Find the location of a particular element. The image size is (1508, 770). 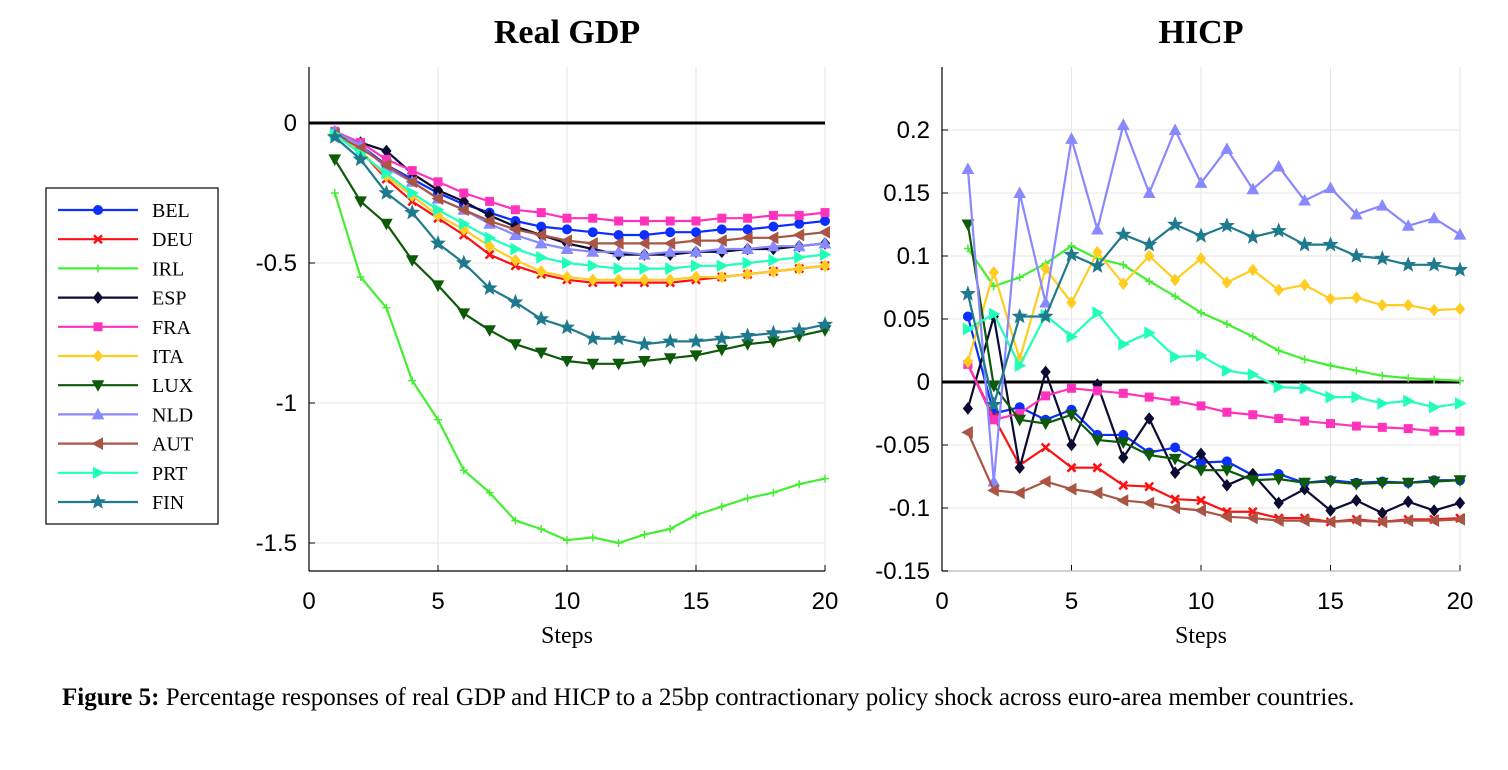

legend-marker is located at coordinates (99, 473).